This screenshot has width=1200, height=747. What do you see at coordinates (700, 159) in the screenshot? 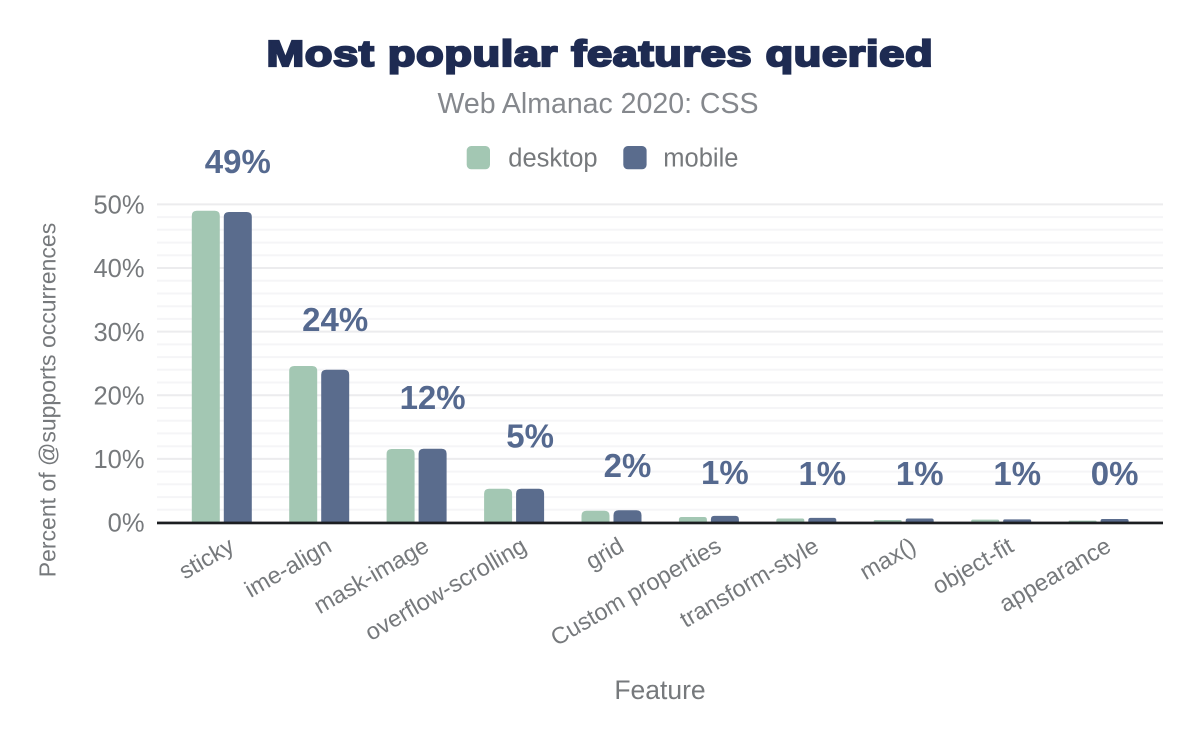
I see `svg-text: mobile` at bounding box center [700, 159].